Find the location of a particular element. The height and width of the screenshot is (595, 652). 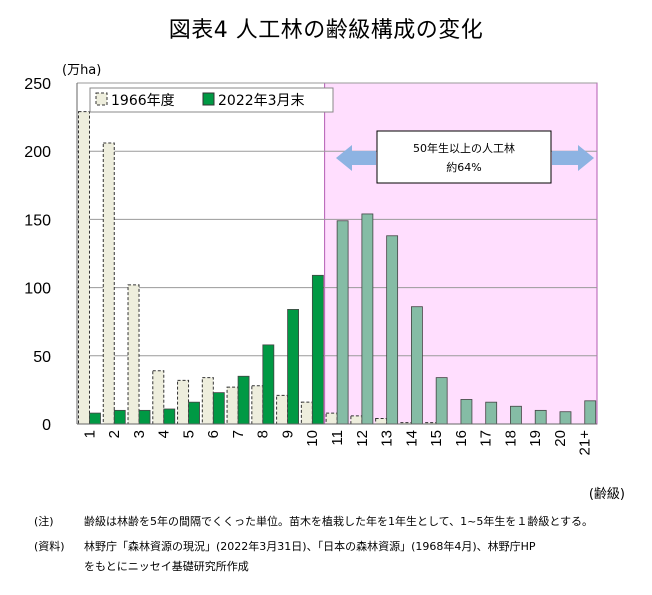

x-tick-label: 7 is located at coordinates (238, 434).